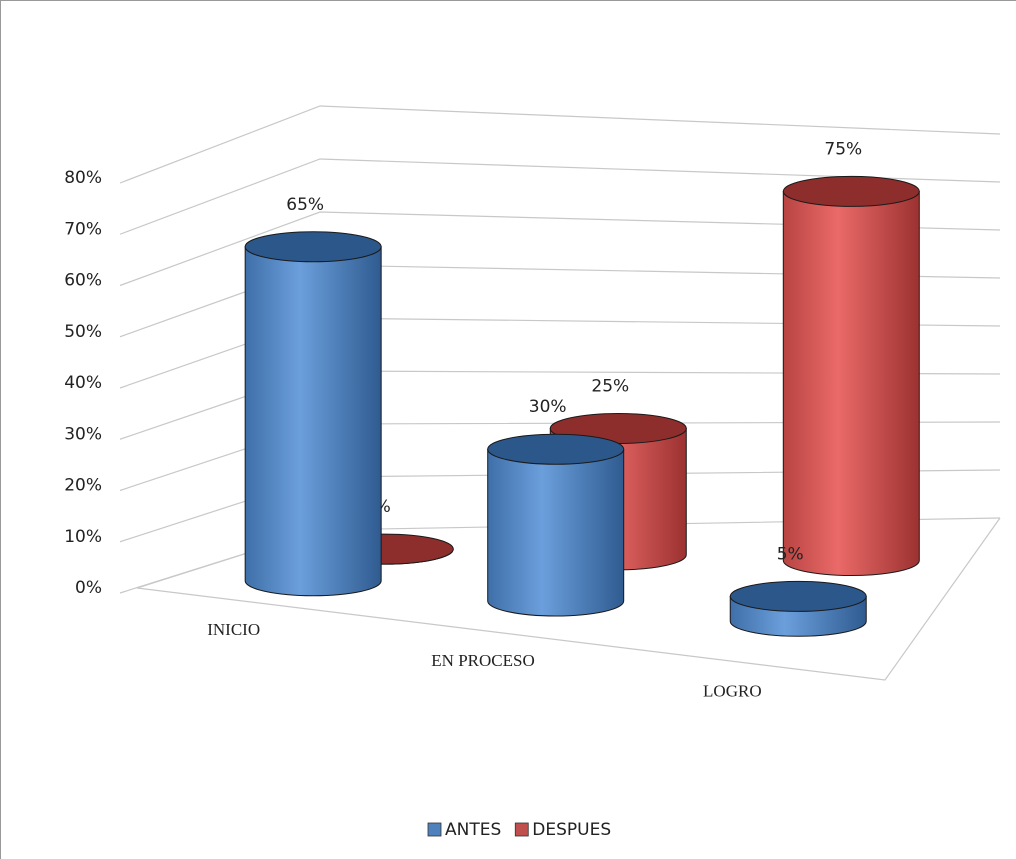 Image resolution: width=1016 pixels, height=859 pixels. What do you see at coordinates (83, 178) in the screenshot?
I see `y-tick-label: 80%` at bounding box center [83, 178].